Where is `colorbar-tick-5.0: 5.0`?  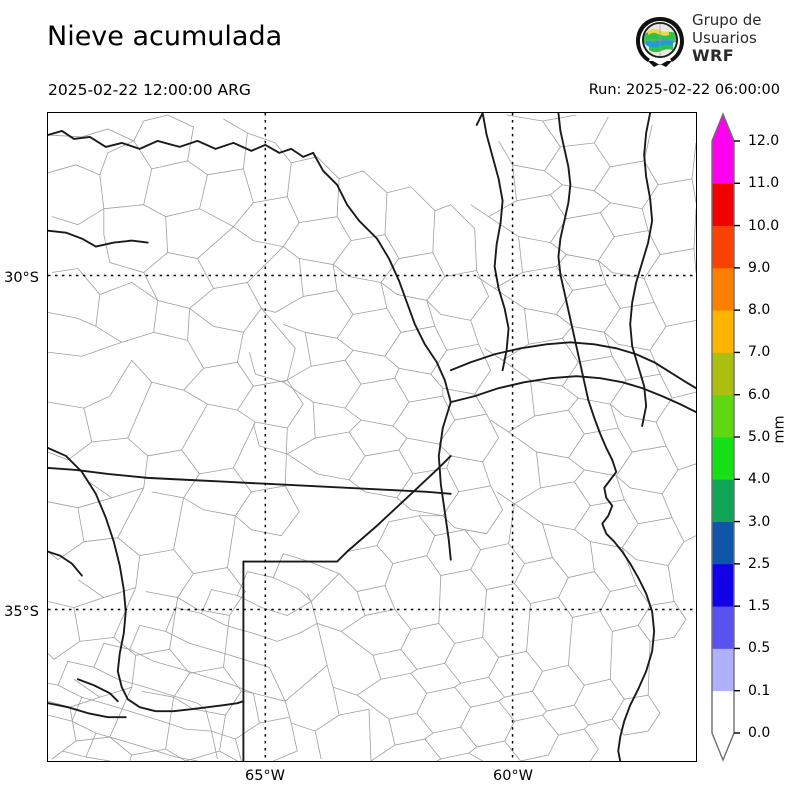
colorbar-tick-5.0: 5.0 is located at coordinates (759, 437).